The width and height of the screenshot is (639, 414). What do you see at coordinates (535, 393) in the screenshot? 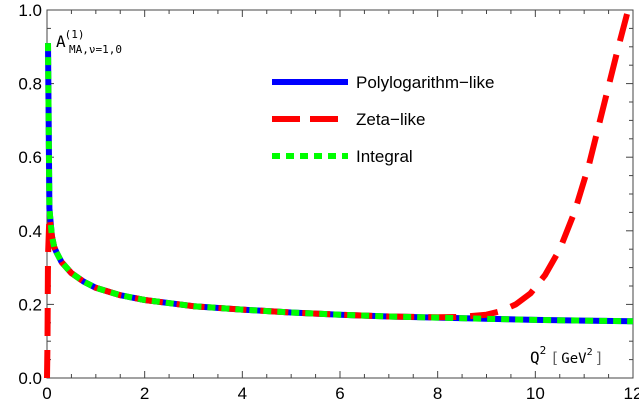
I see `x-tick-label: 10` at bounding box center [535, 393].